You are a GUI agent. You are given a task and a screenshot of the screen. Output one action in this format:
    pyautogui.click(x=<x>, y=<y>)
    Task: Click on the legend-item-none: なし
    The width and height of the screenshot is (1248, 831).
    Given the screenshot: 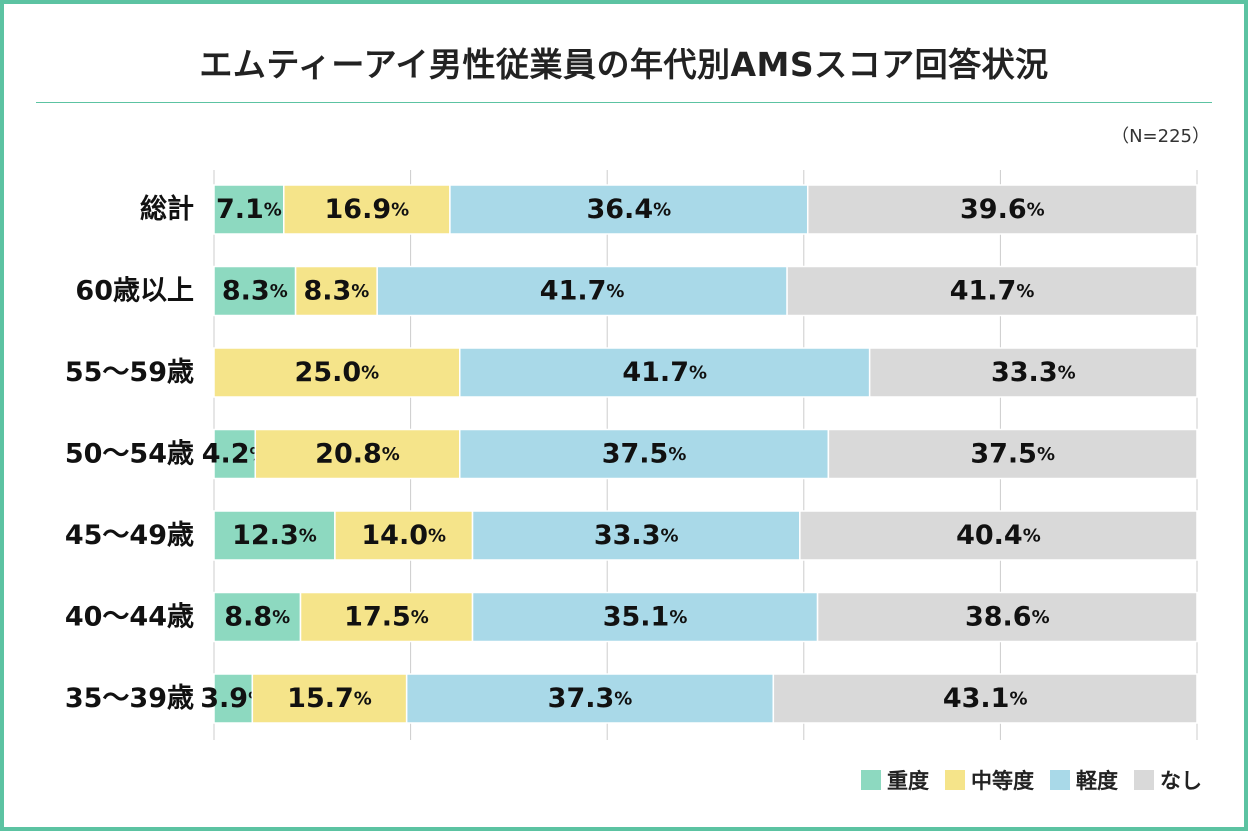 What is the action you would take?
    pyautogui.click(x=1168, y=780)
    